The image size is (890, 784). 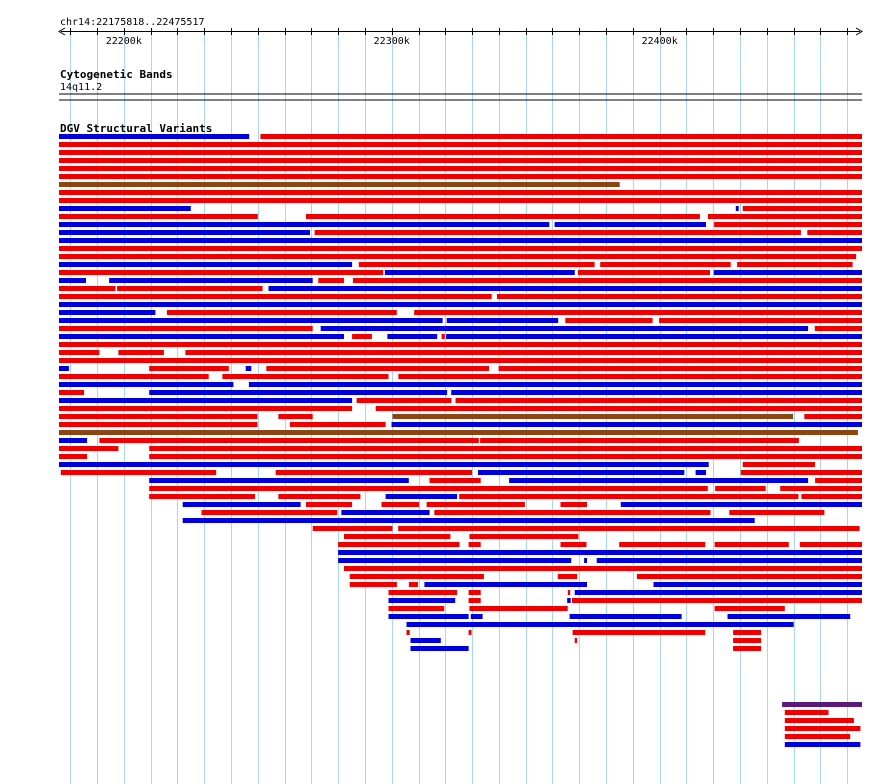 I want to click on scroll-left-arrow, so click(x=62, y=31).